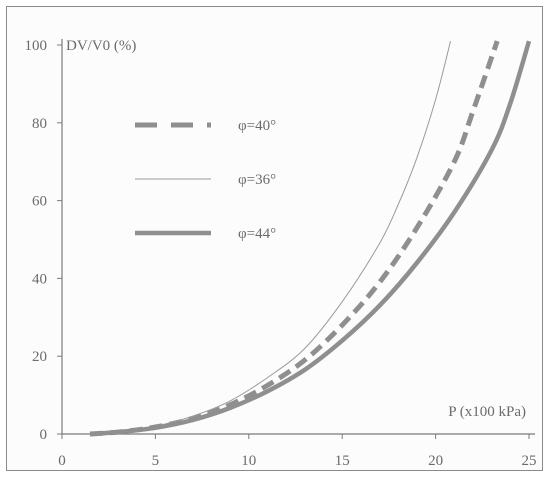 The width and height of the screenshot is (551, 479). Describe the element at coordinates (62, 461) in the screenshot. I see `x-tick-label: 0` at that location.